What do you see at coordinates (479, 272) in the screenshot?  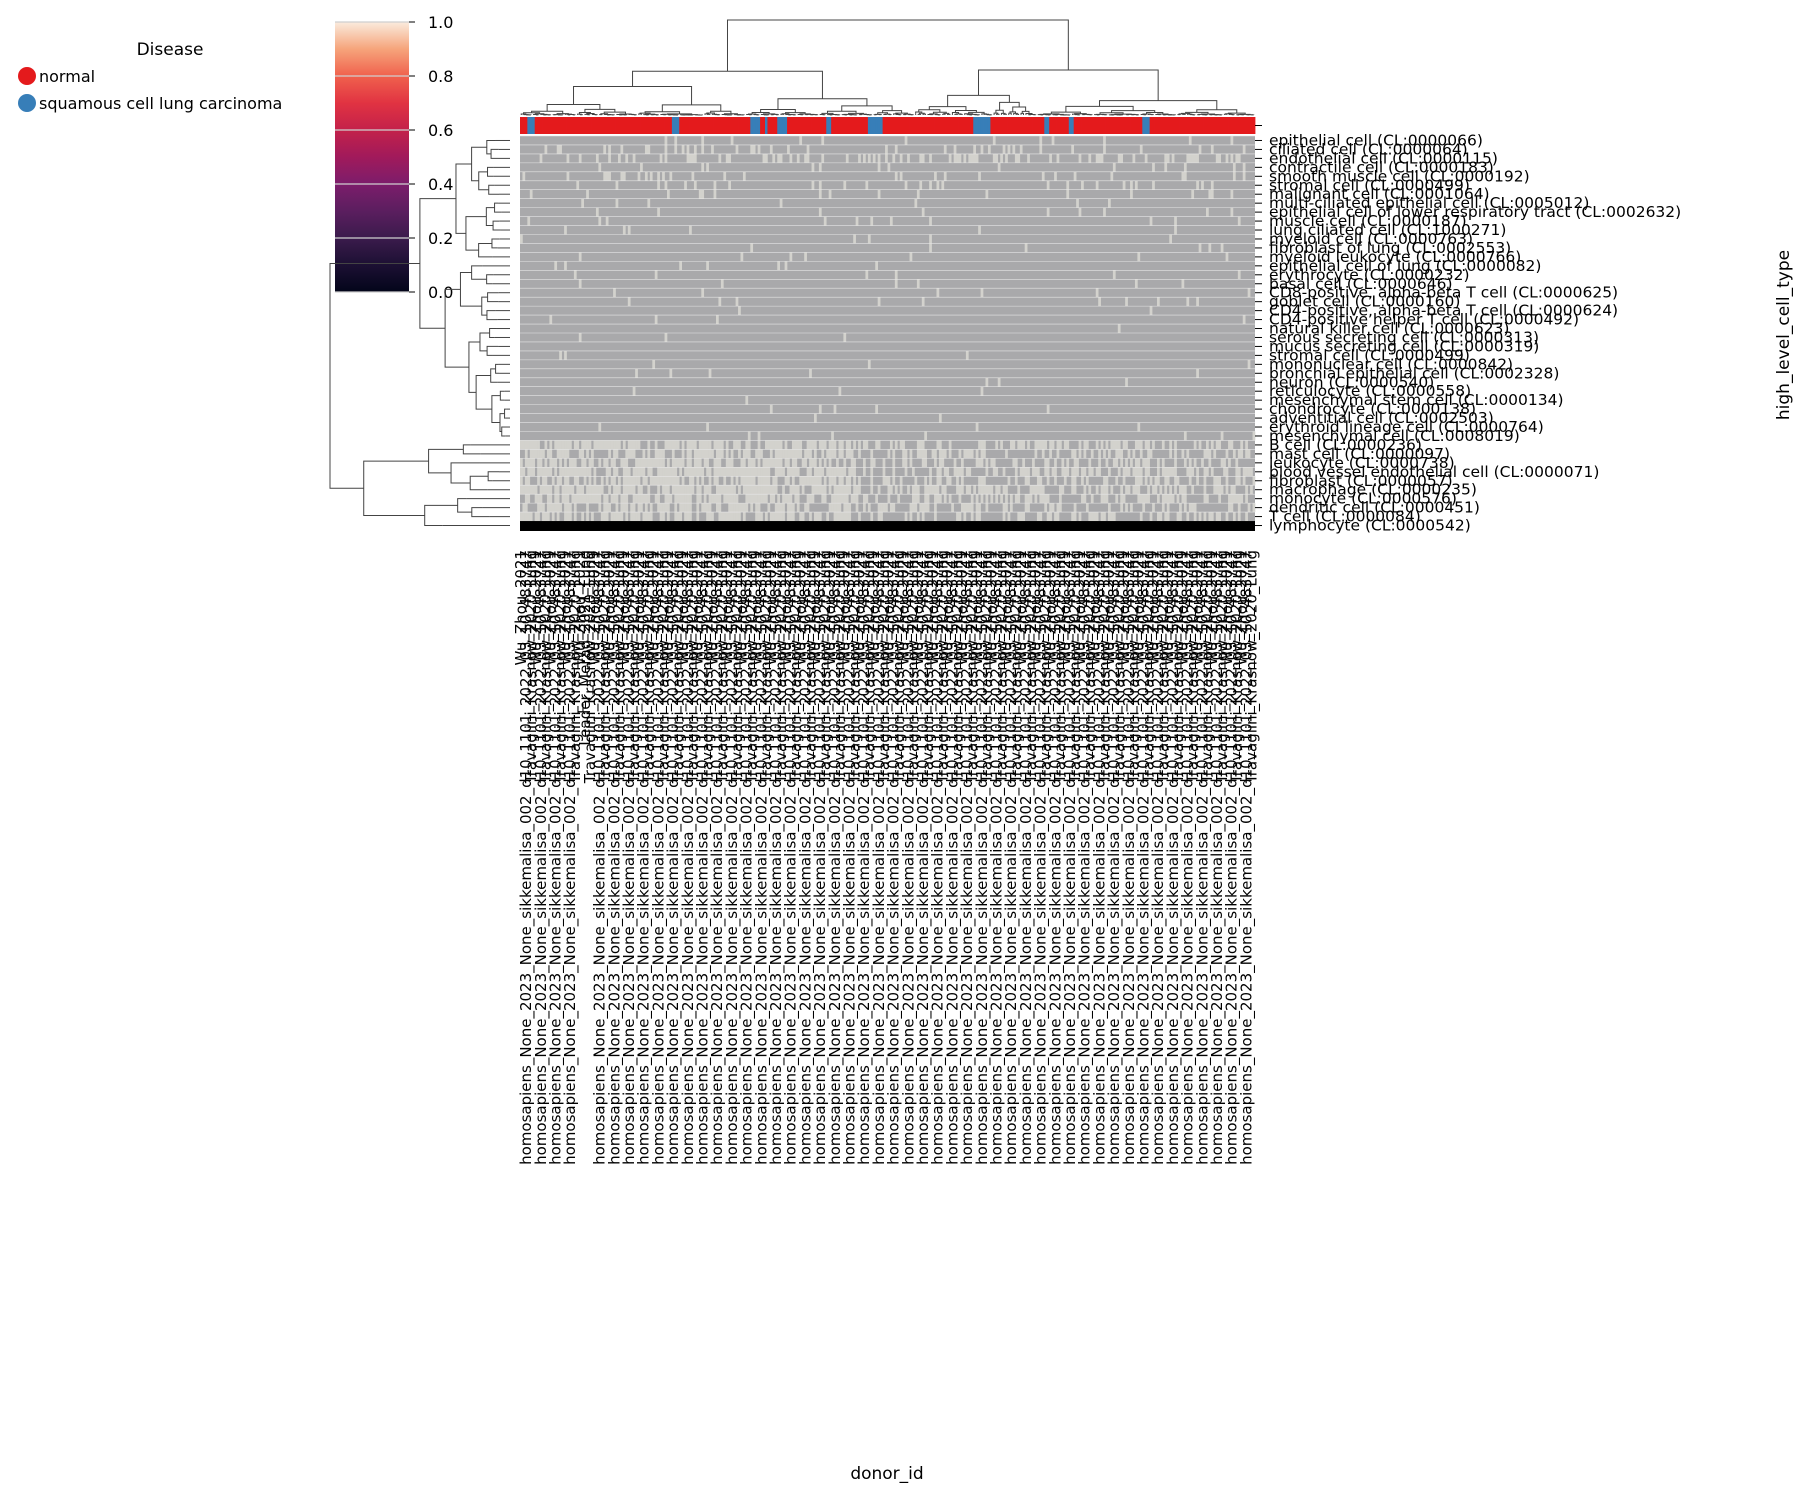 I see `dendrogram-link` at bounding box center [479, 272].